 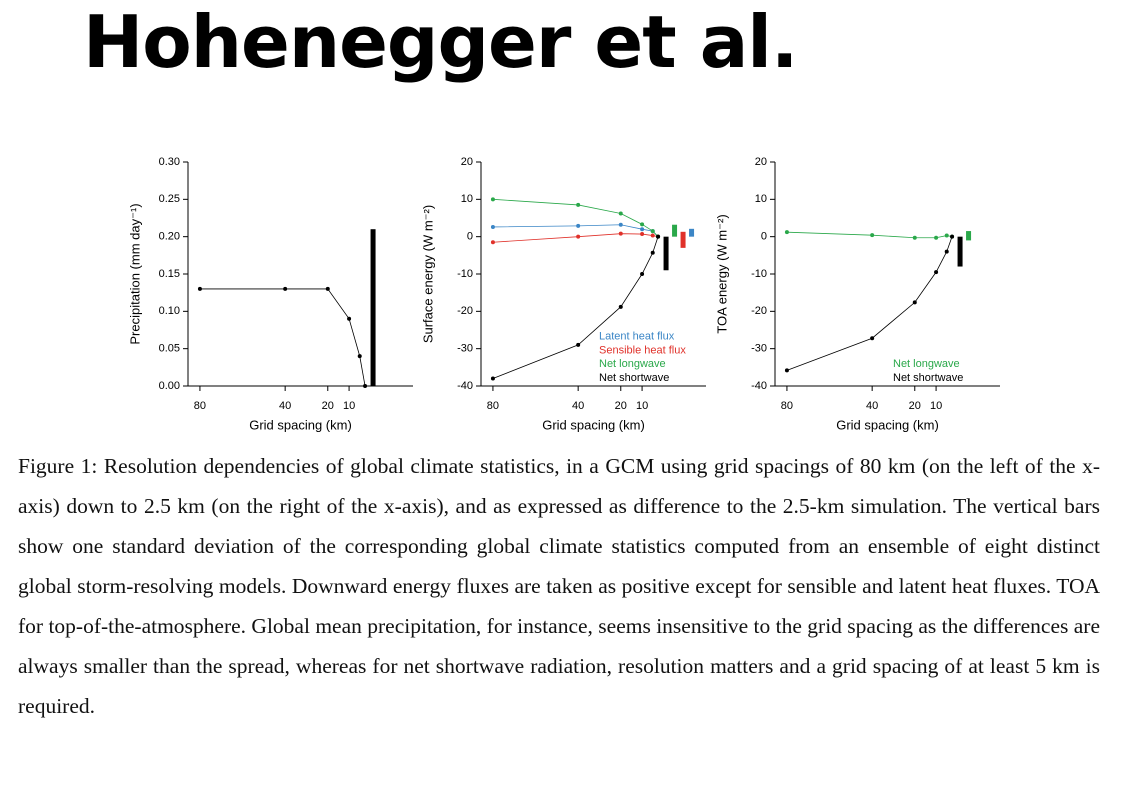 What do you see at coordinates (169, 274) in the screenshot?
I see `y-tick-label: 0.15` at bounding box center [169, 274].